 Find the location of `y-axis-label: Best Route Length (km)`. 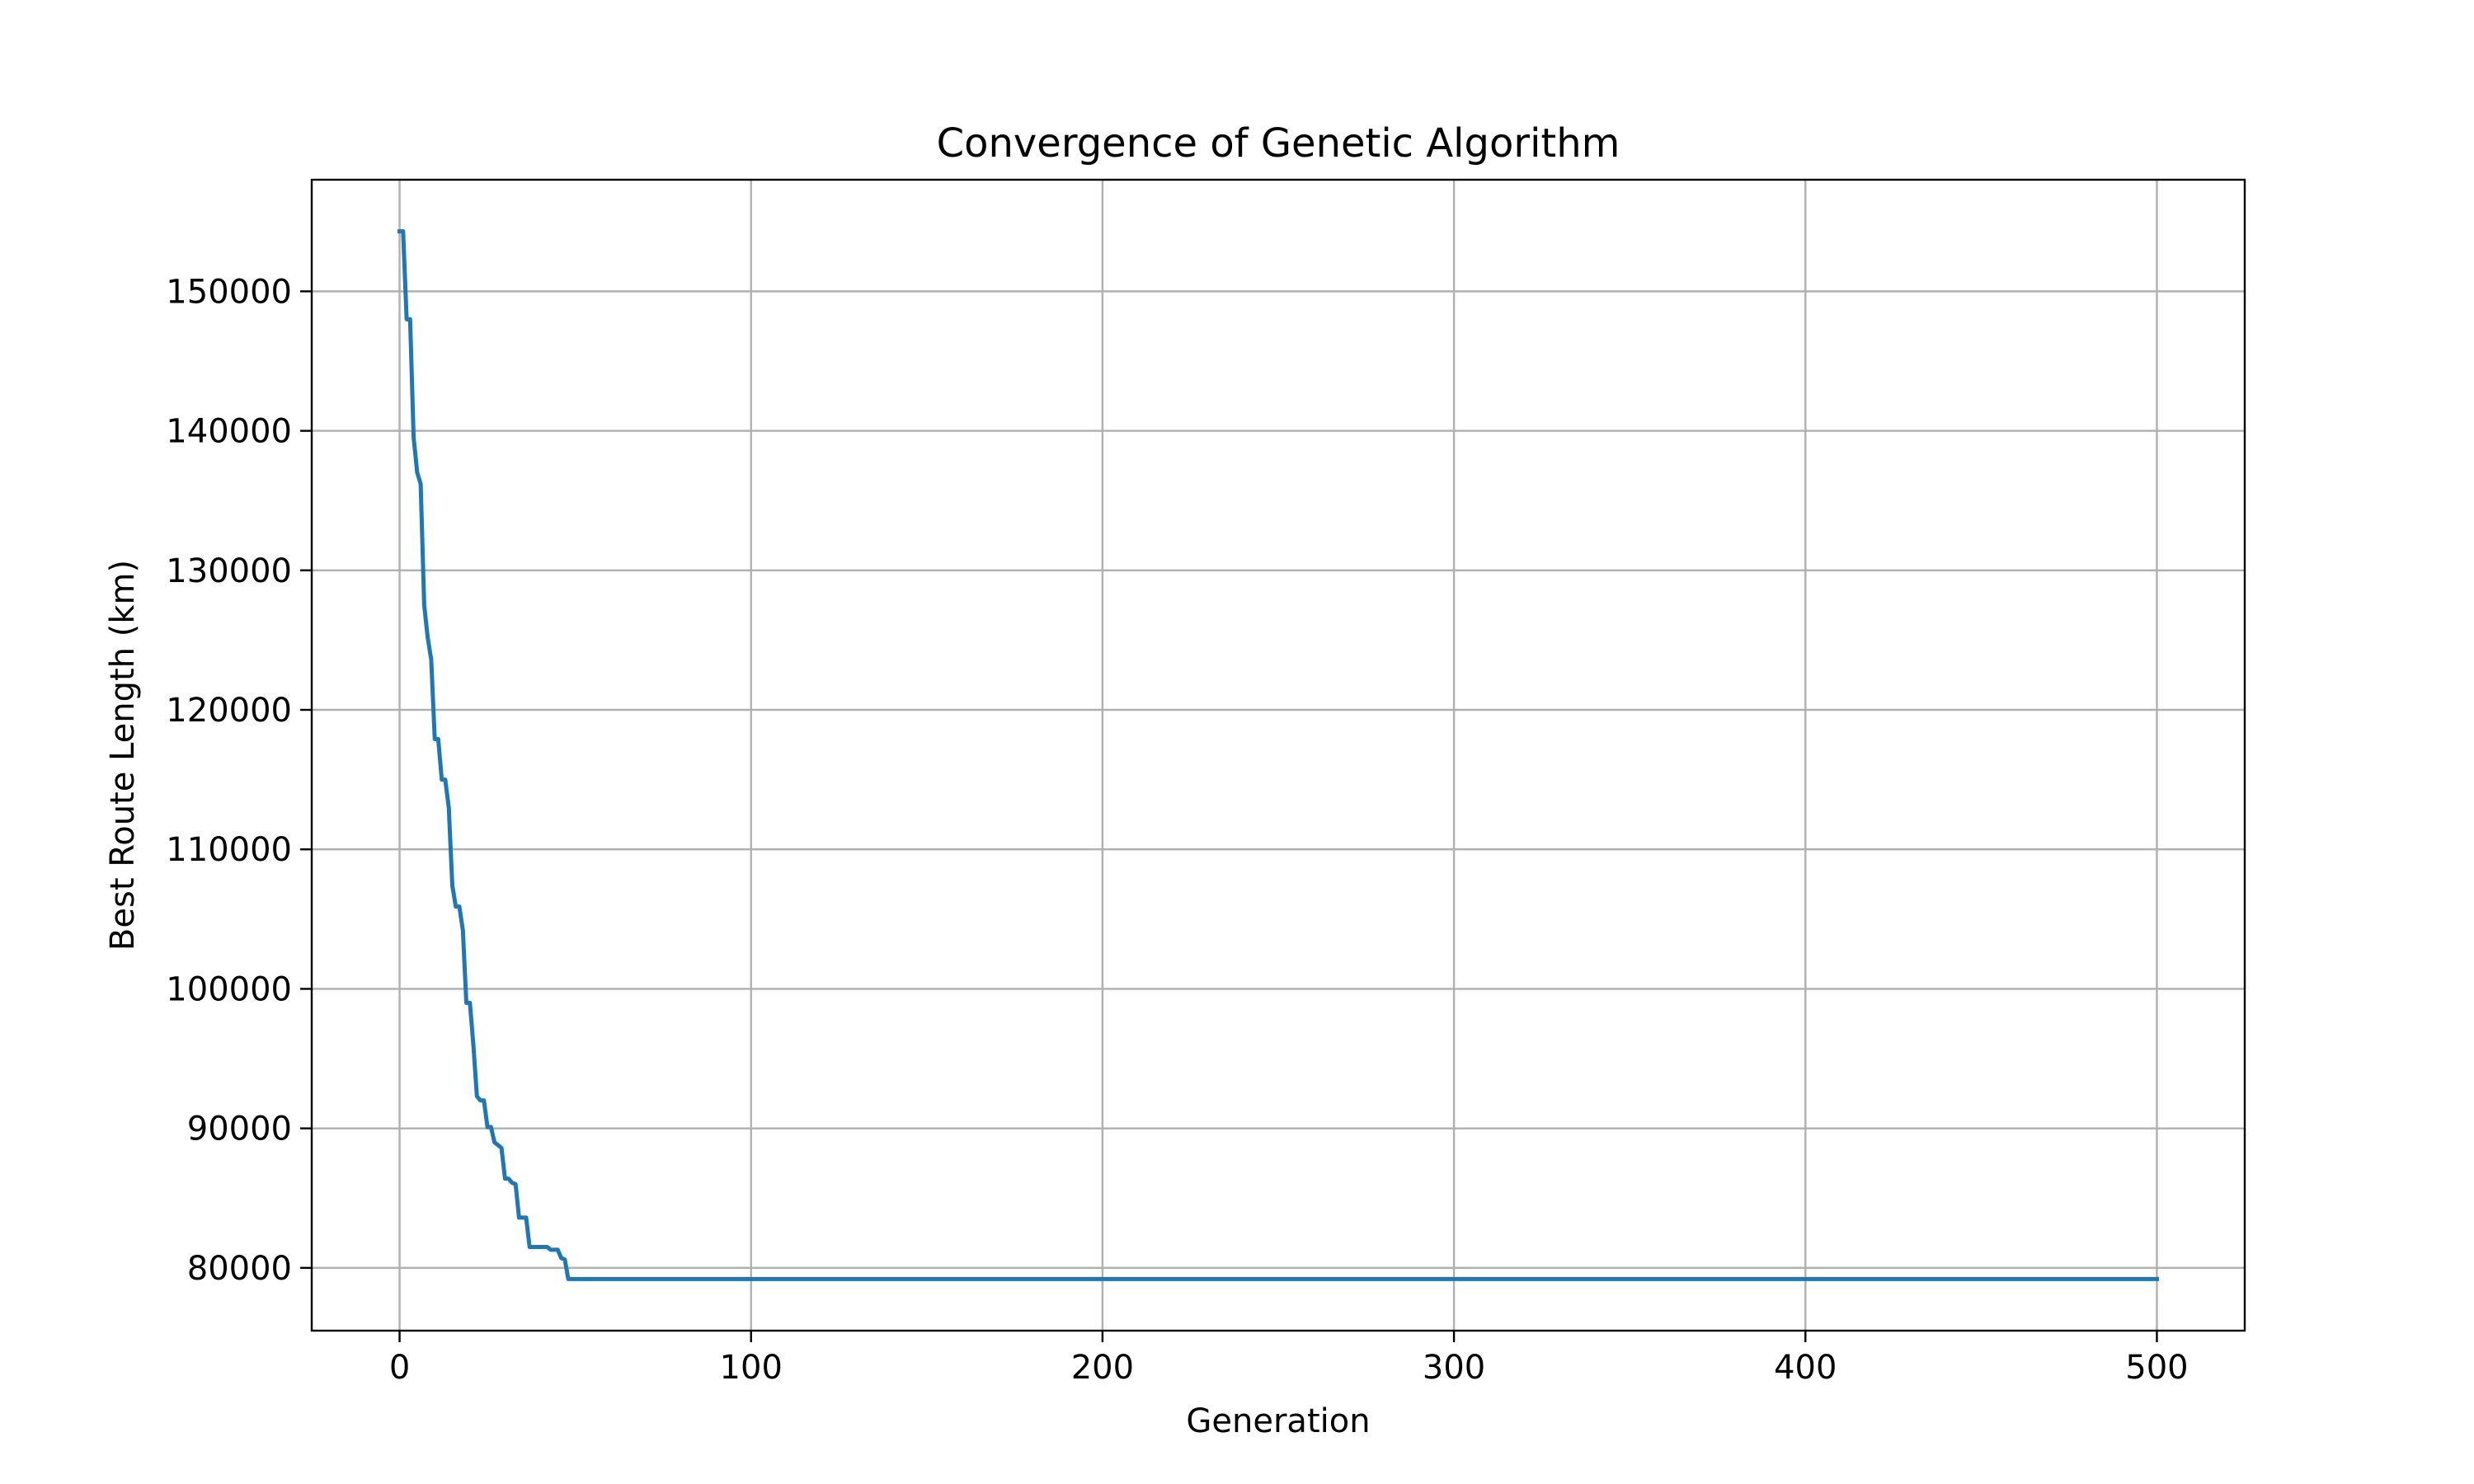

y-axis-label: Best Route Length (km) is located at coordinates (123, 755).